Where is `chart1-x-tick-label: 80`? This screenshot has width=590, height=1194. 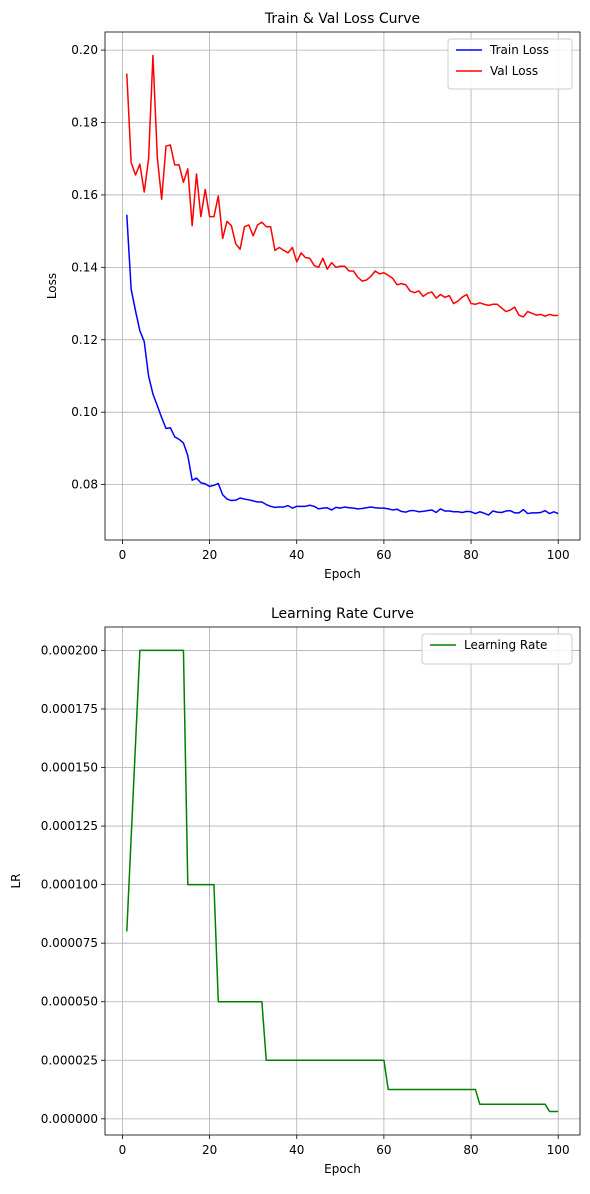 chart1-x-tick-label: 80 is located at coordinates (470, 555).